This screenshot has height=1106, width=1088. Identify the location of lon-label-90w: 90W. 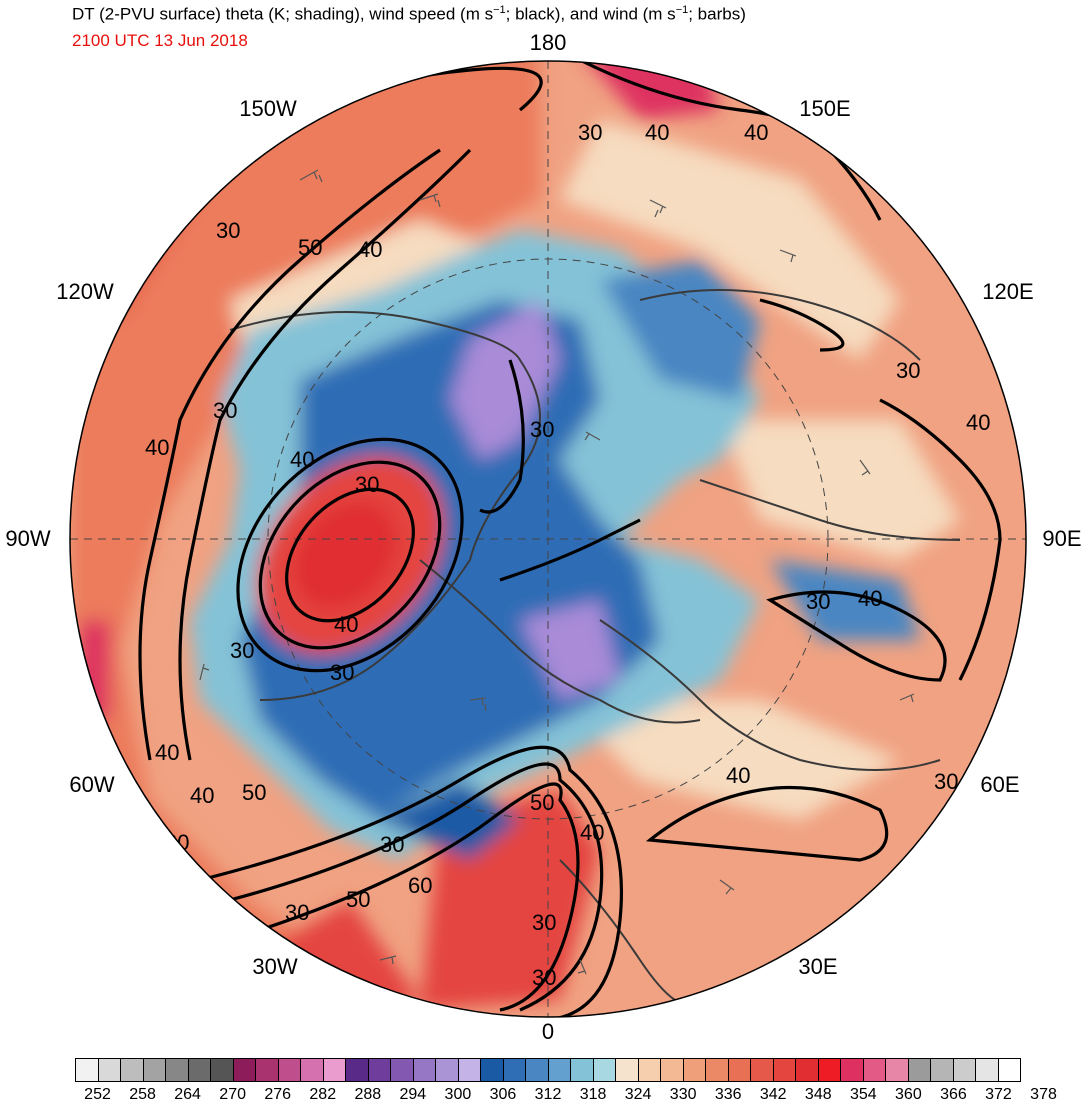
(28, 538).